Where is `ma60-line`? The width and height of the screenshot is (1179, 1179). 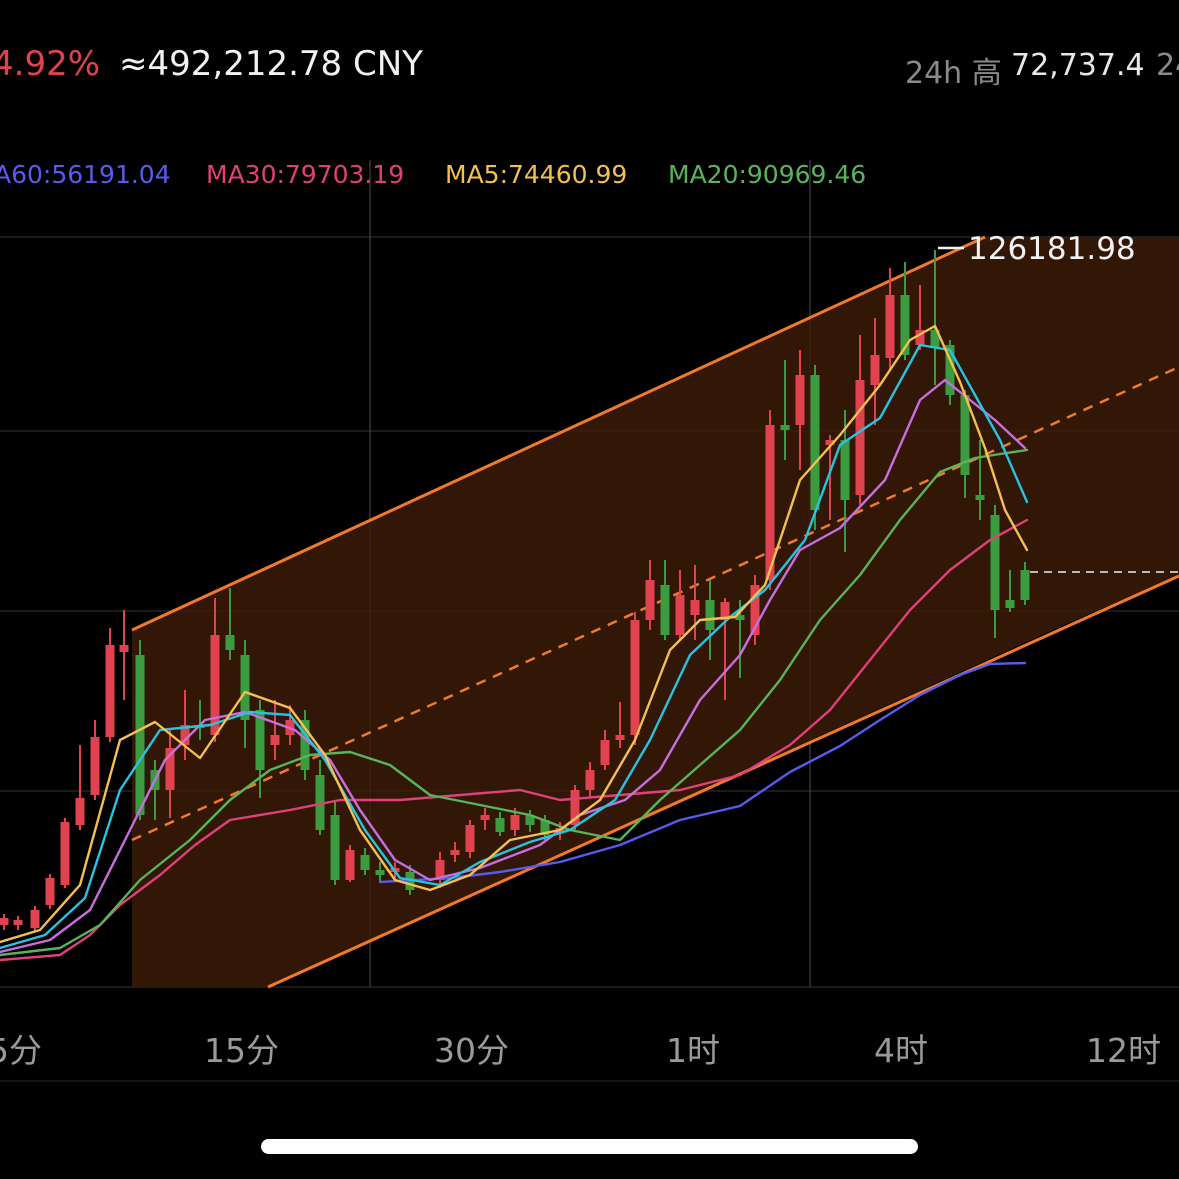 ma60-line is located at coordinates (702, 772).